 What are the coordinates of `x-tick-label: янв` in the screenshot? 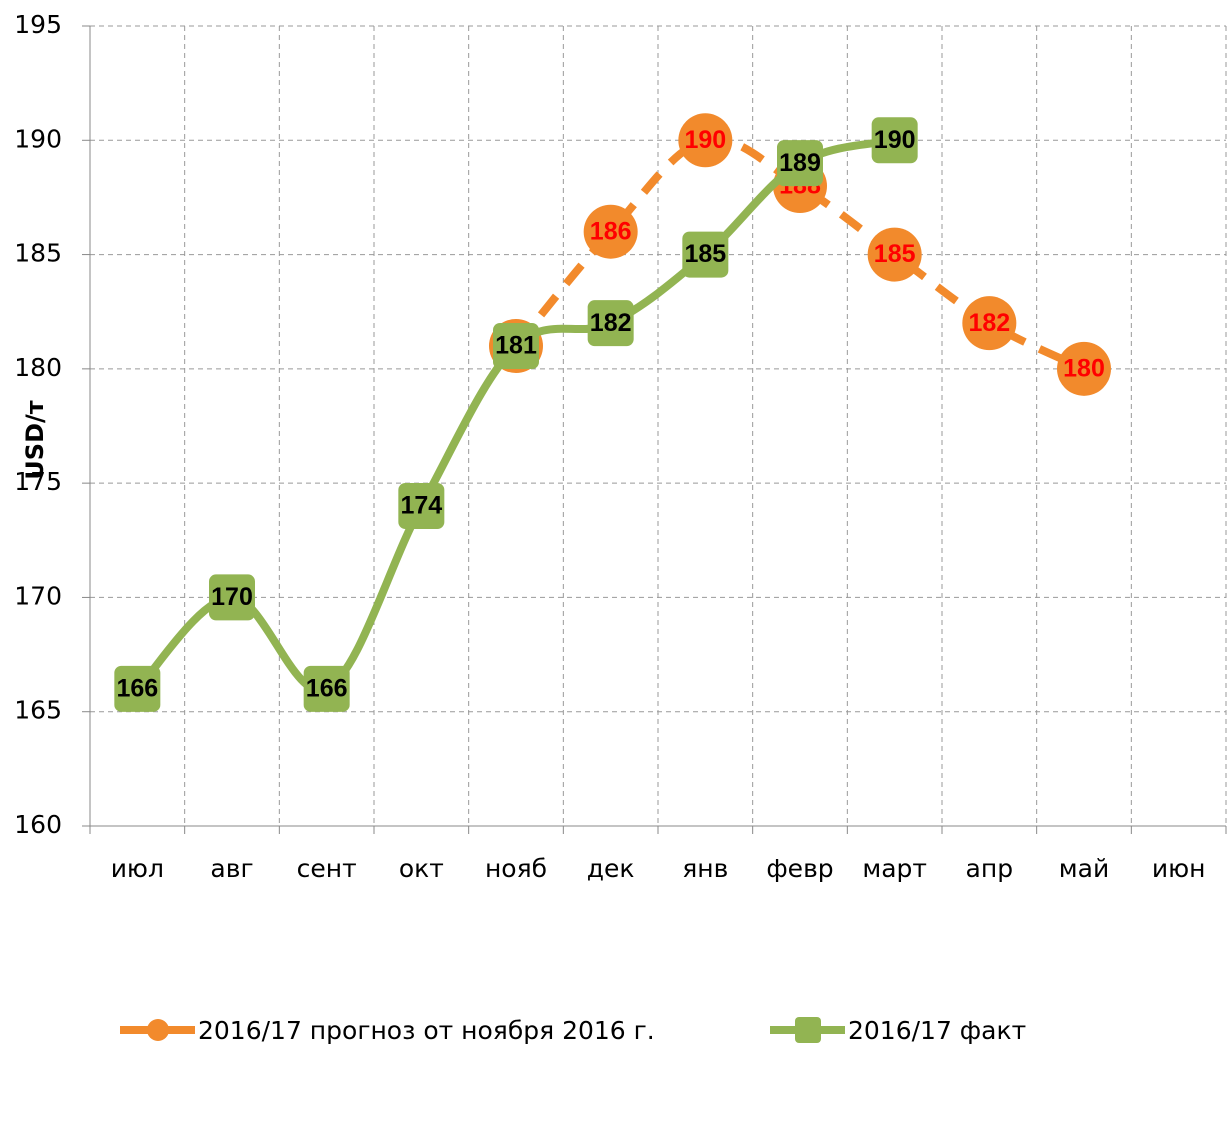 It's located at (705, 868).